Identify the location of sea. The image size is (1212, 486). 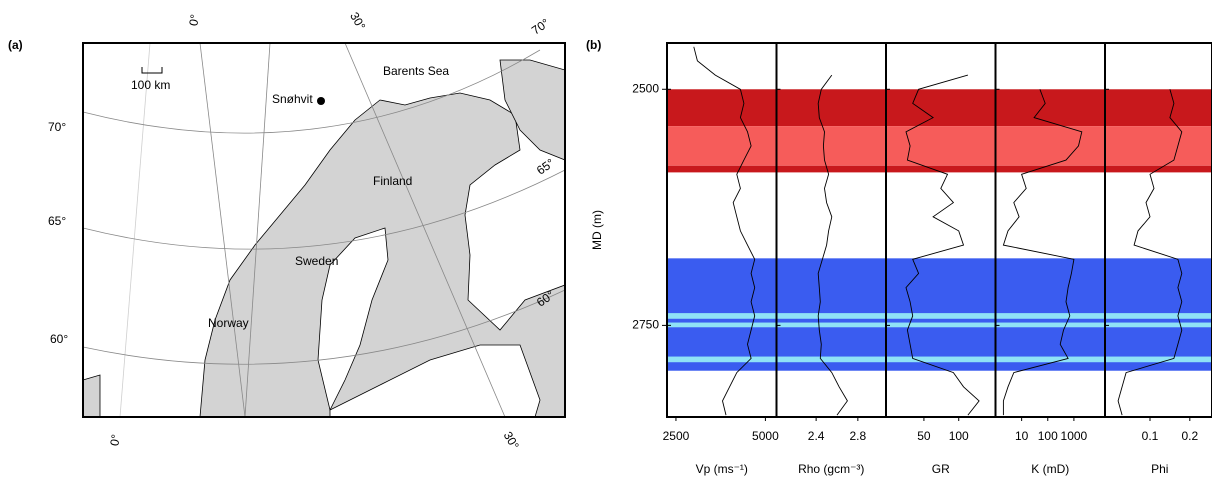
(353, 319).